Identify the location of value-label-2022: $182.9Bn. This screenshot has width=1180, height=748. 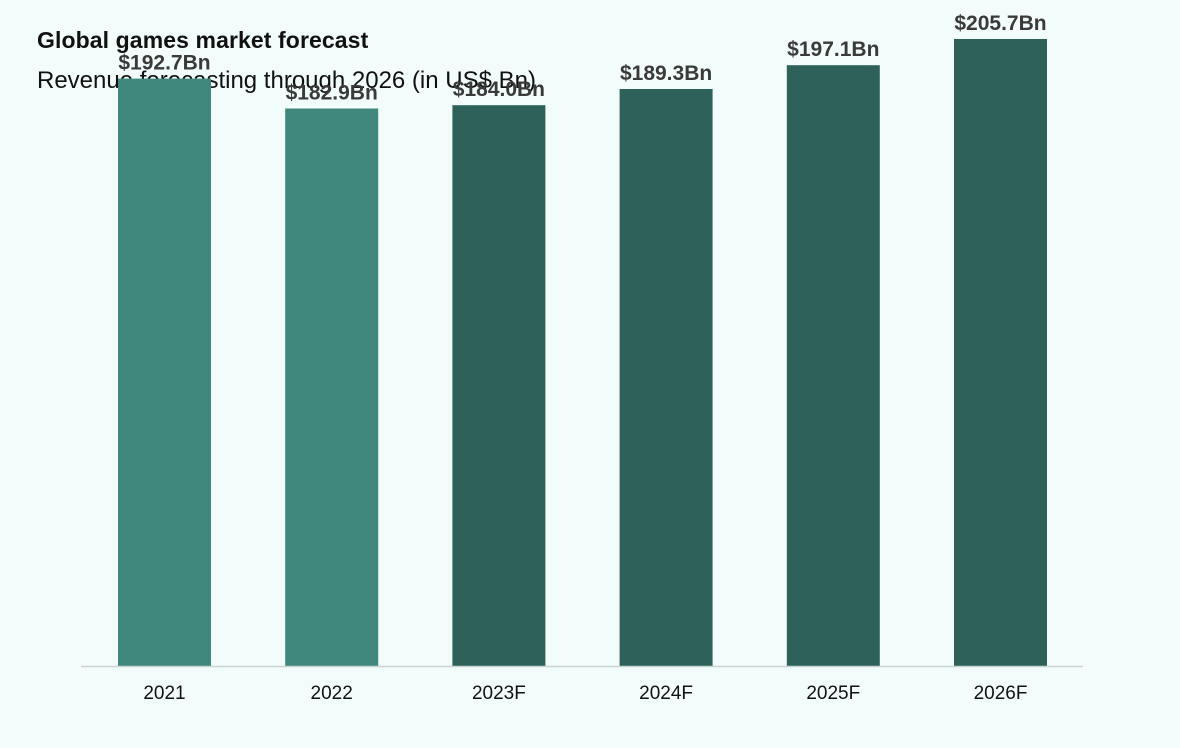
(332, 93).